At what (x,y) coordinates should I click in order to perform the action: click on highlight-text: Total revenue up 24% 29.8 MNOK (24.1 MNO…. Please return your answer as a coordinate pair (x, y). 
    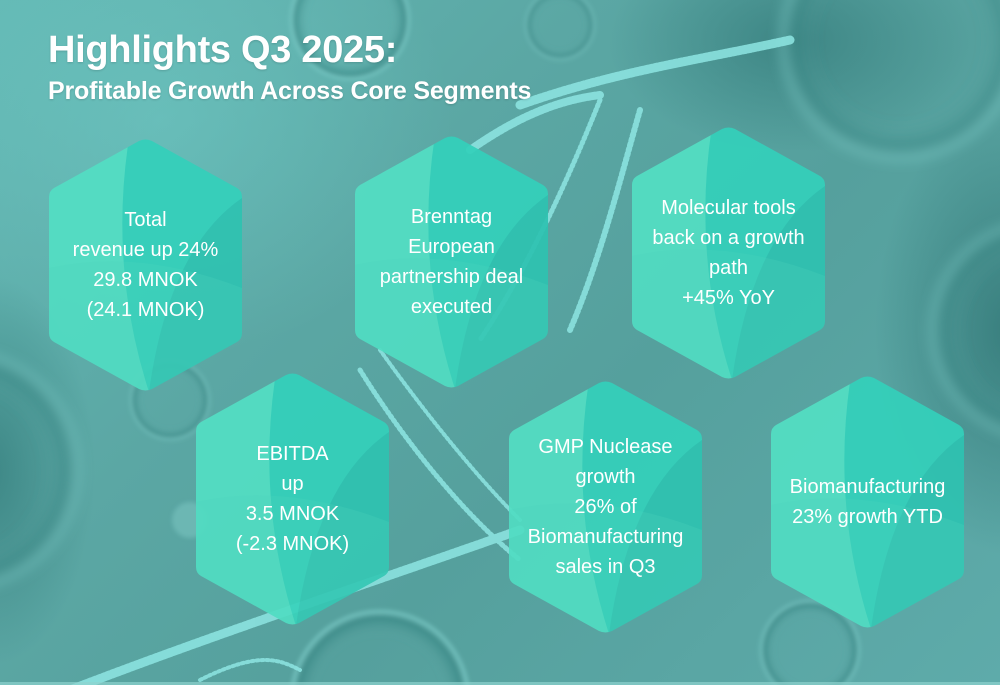
    Looking at the image, I should click on (145, 265).